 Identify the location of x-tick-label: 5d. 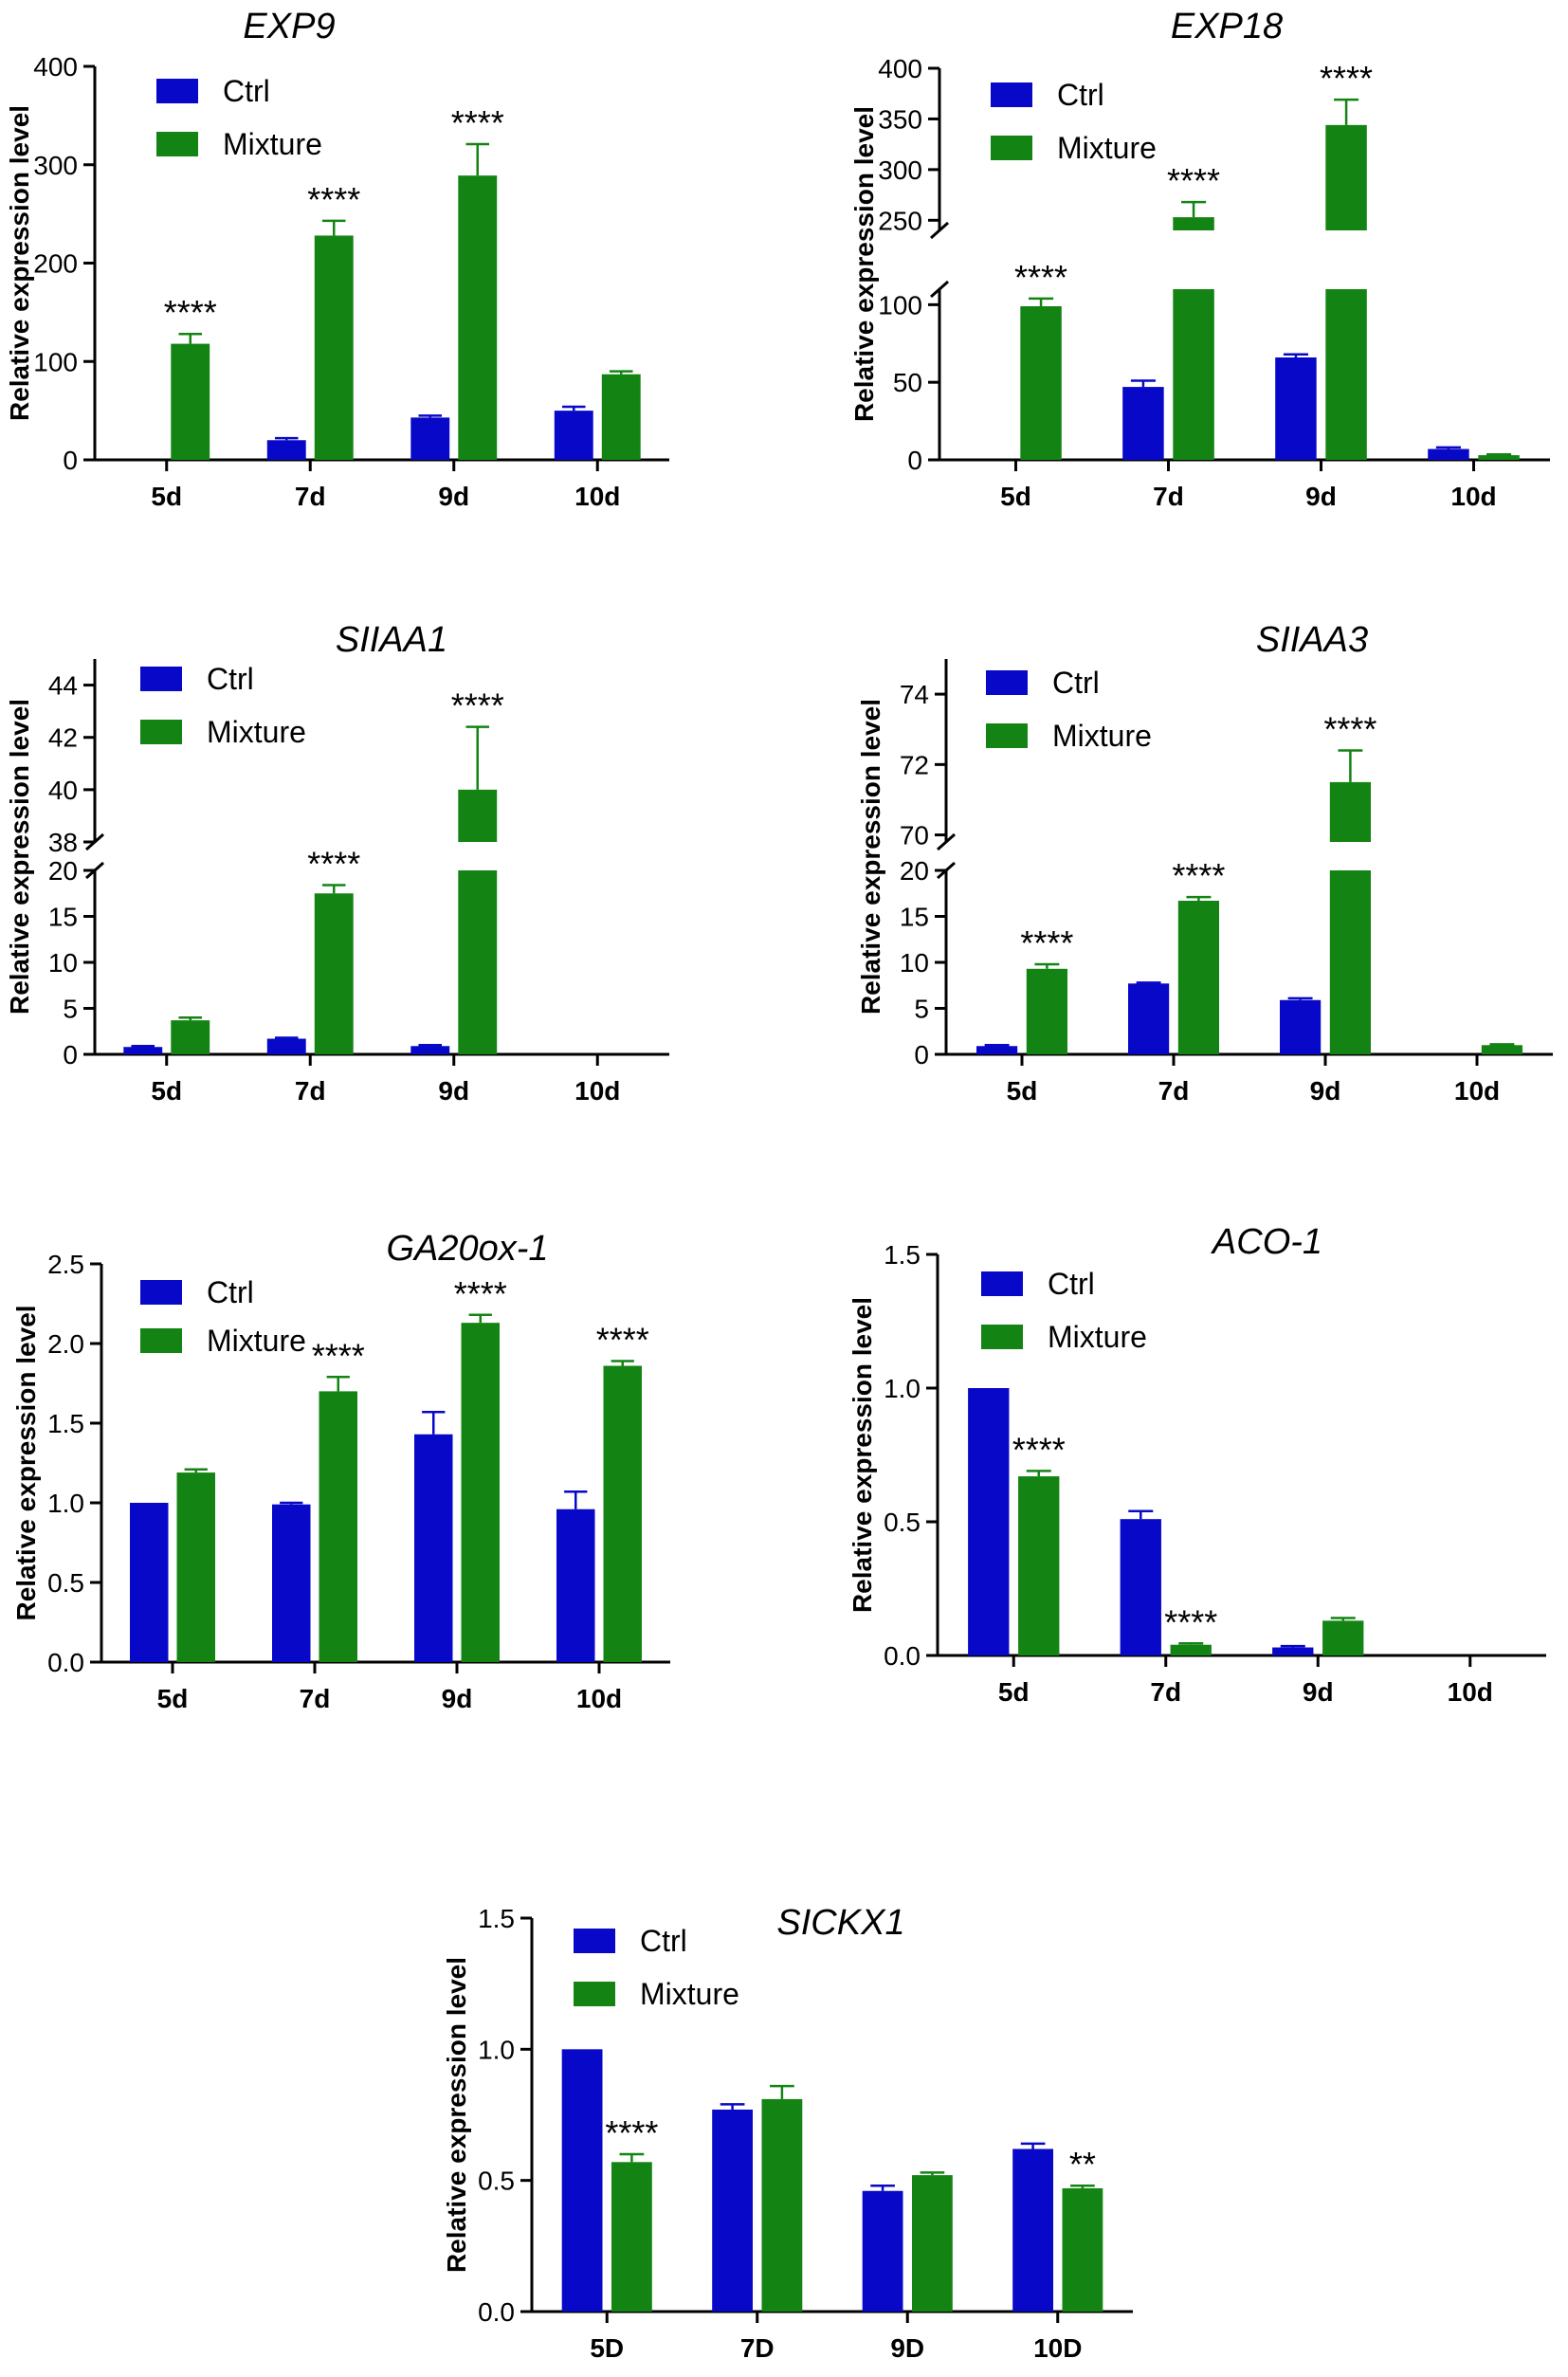
(1015, 497).